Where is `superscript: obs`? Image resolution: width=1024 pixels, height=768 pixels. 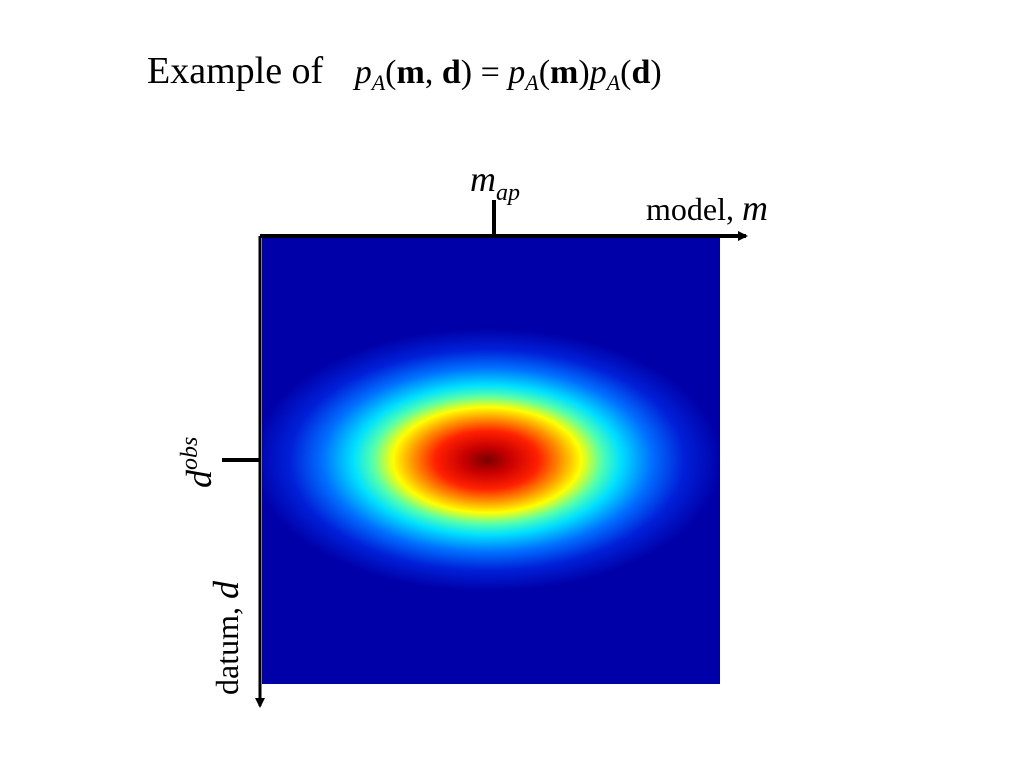
superscript: obs is located at coordinates (190, 453).